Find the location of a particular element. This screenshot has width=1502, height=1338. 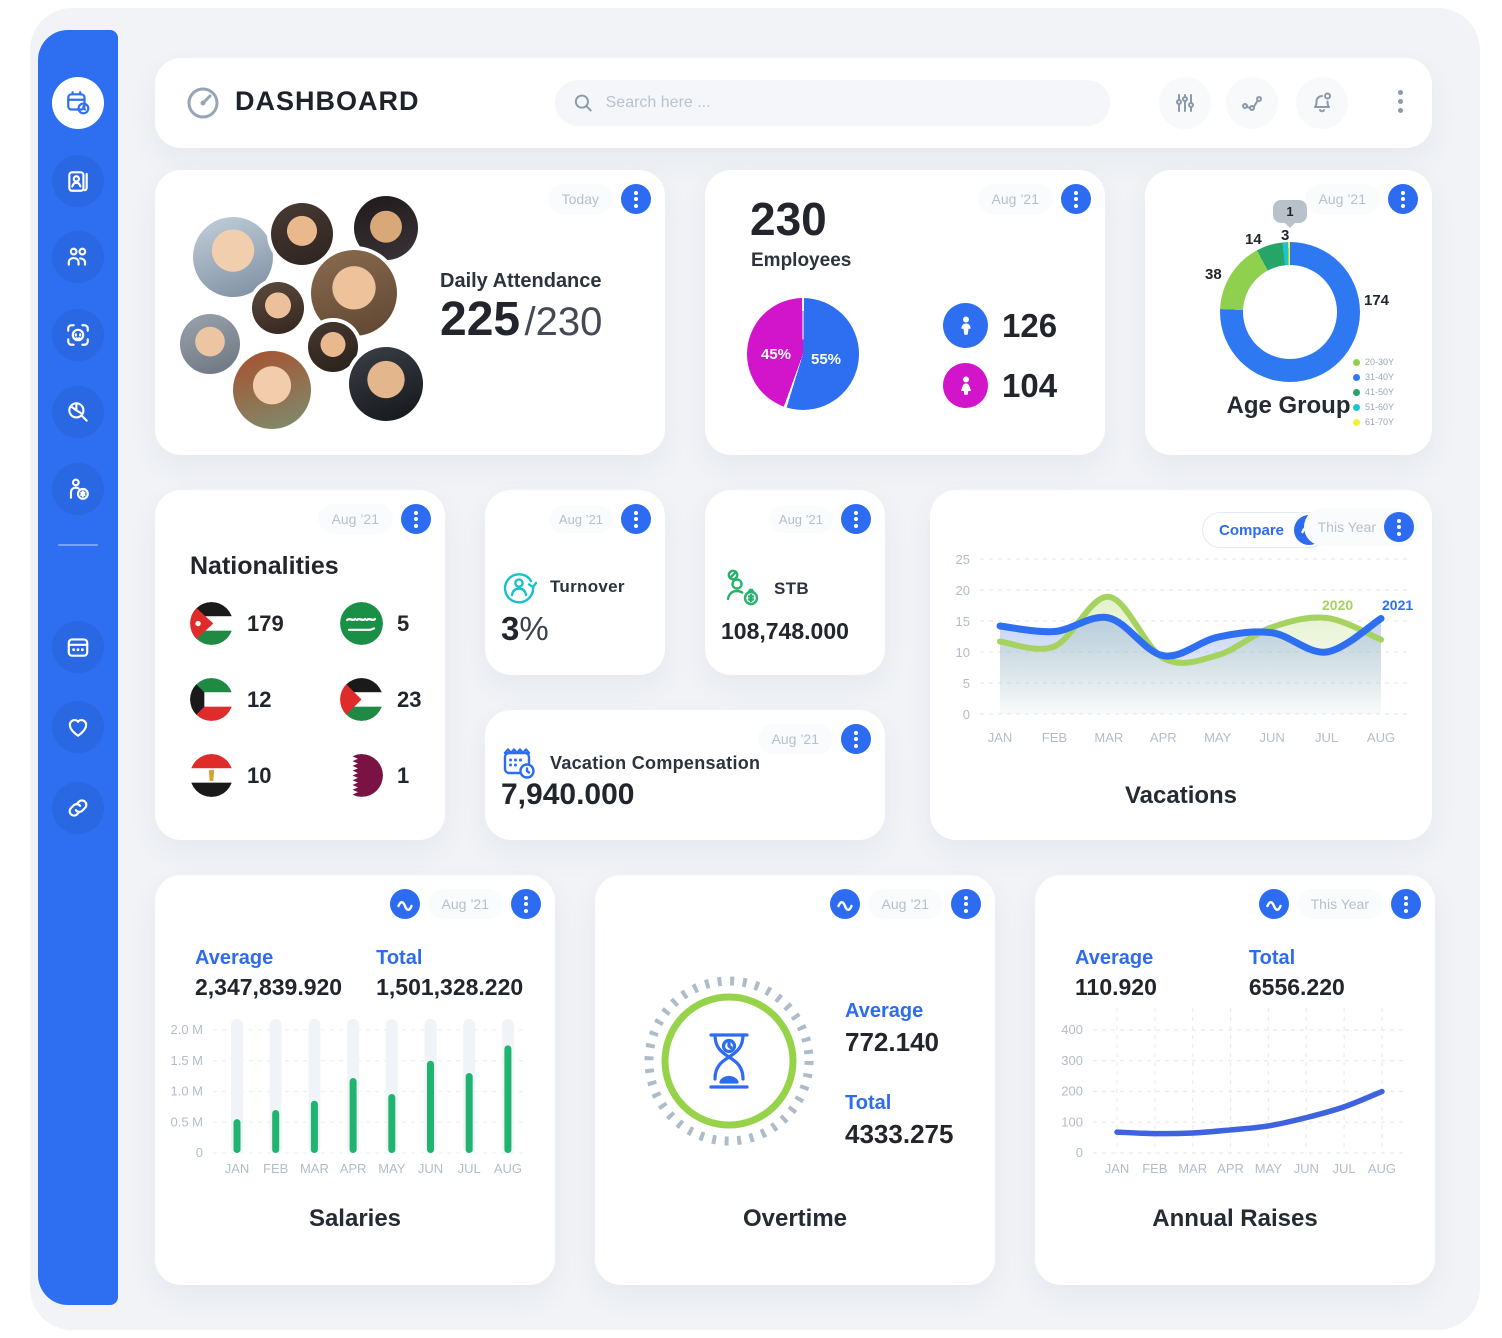

age-legend: 20-30Y 31-40Y 41-50Y 51-60Y 61-70Y is located at coordinates (1373, 392).